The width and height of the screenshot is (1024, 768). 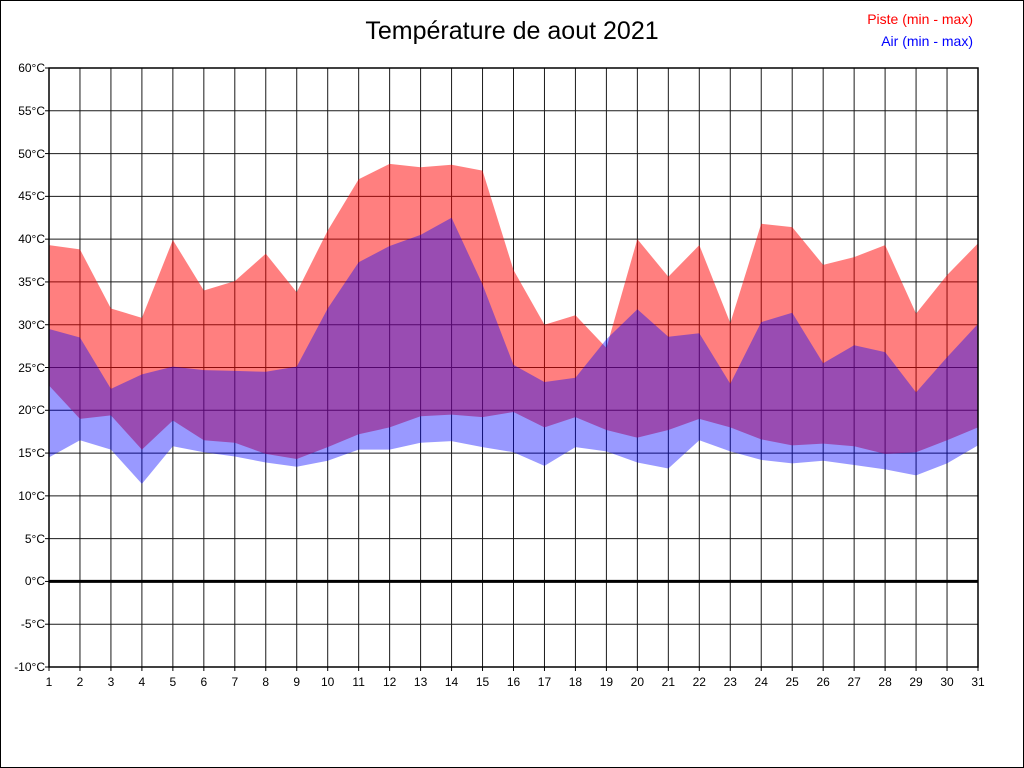 I want to click on y-tick-label: 20°C, so click(x=31, y=410).